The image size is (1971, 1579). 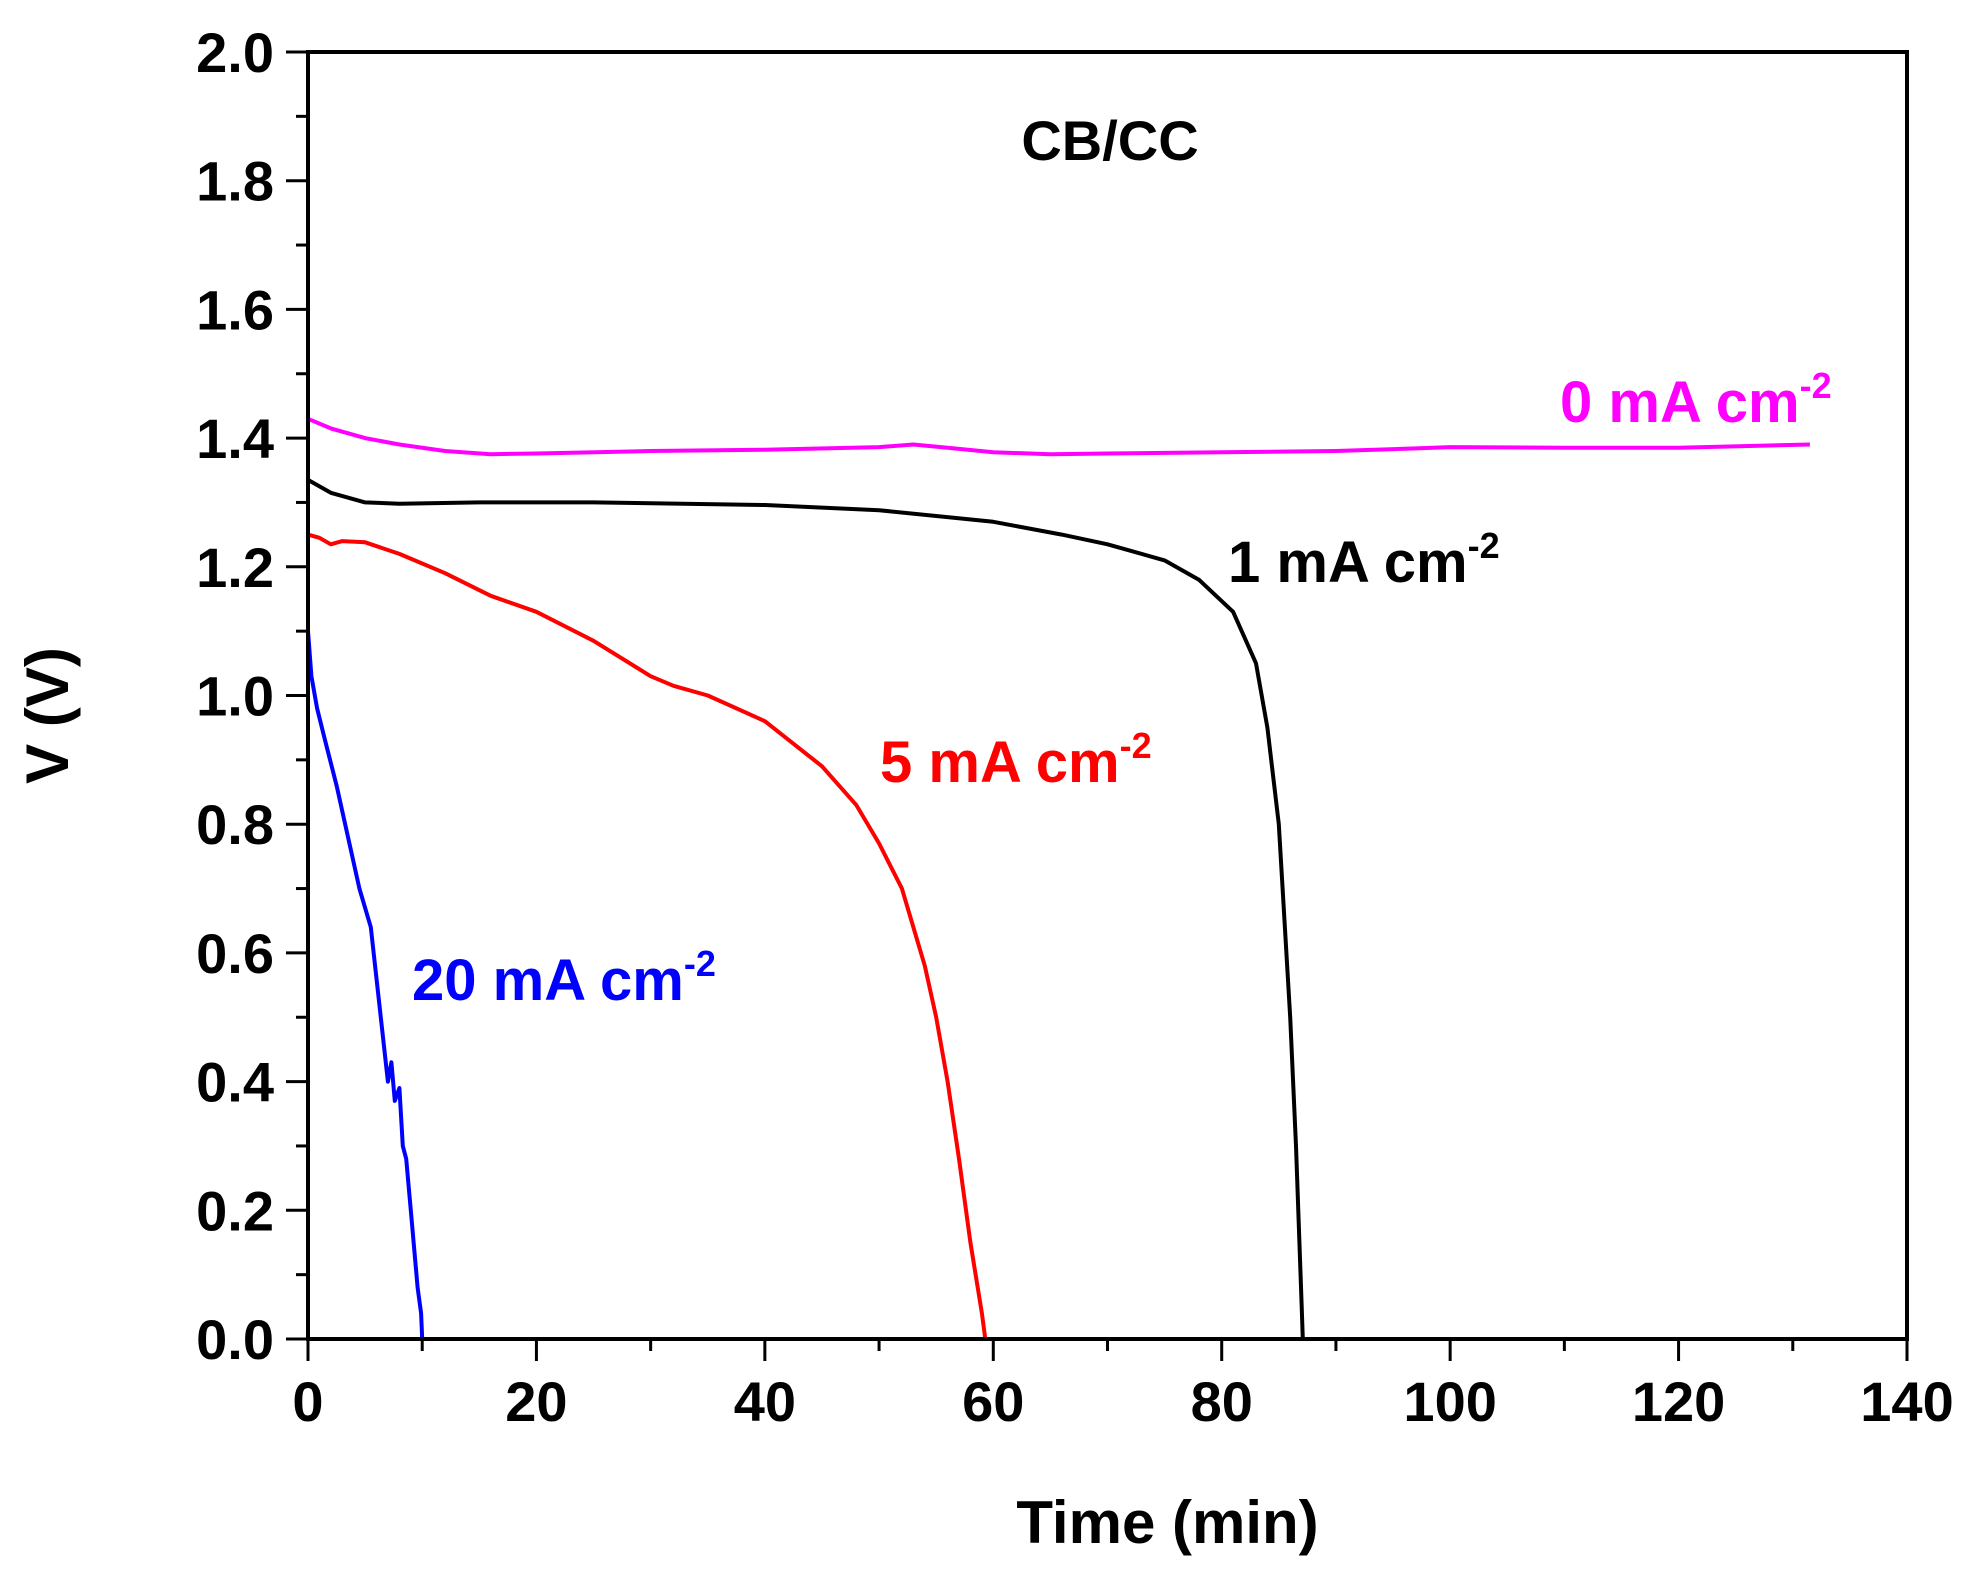 I want to click on series-label-5ma-sup: -2, so click(x=1136, y=745).